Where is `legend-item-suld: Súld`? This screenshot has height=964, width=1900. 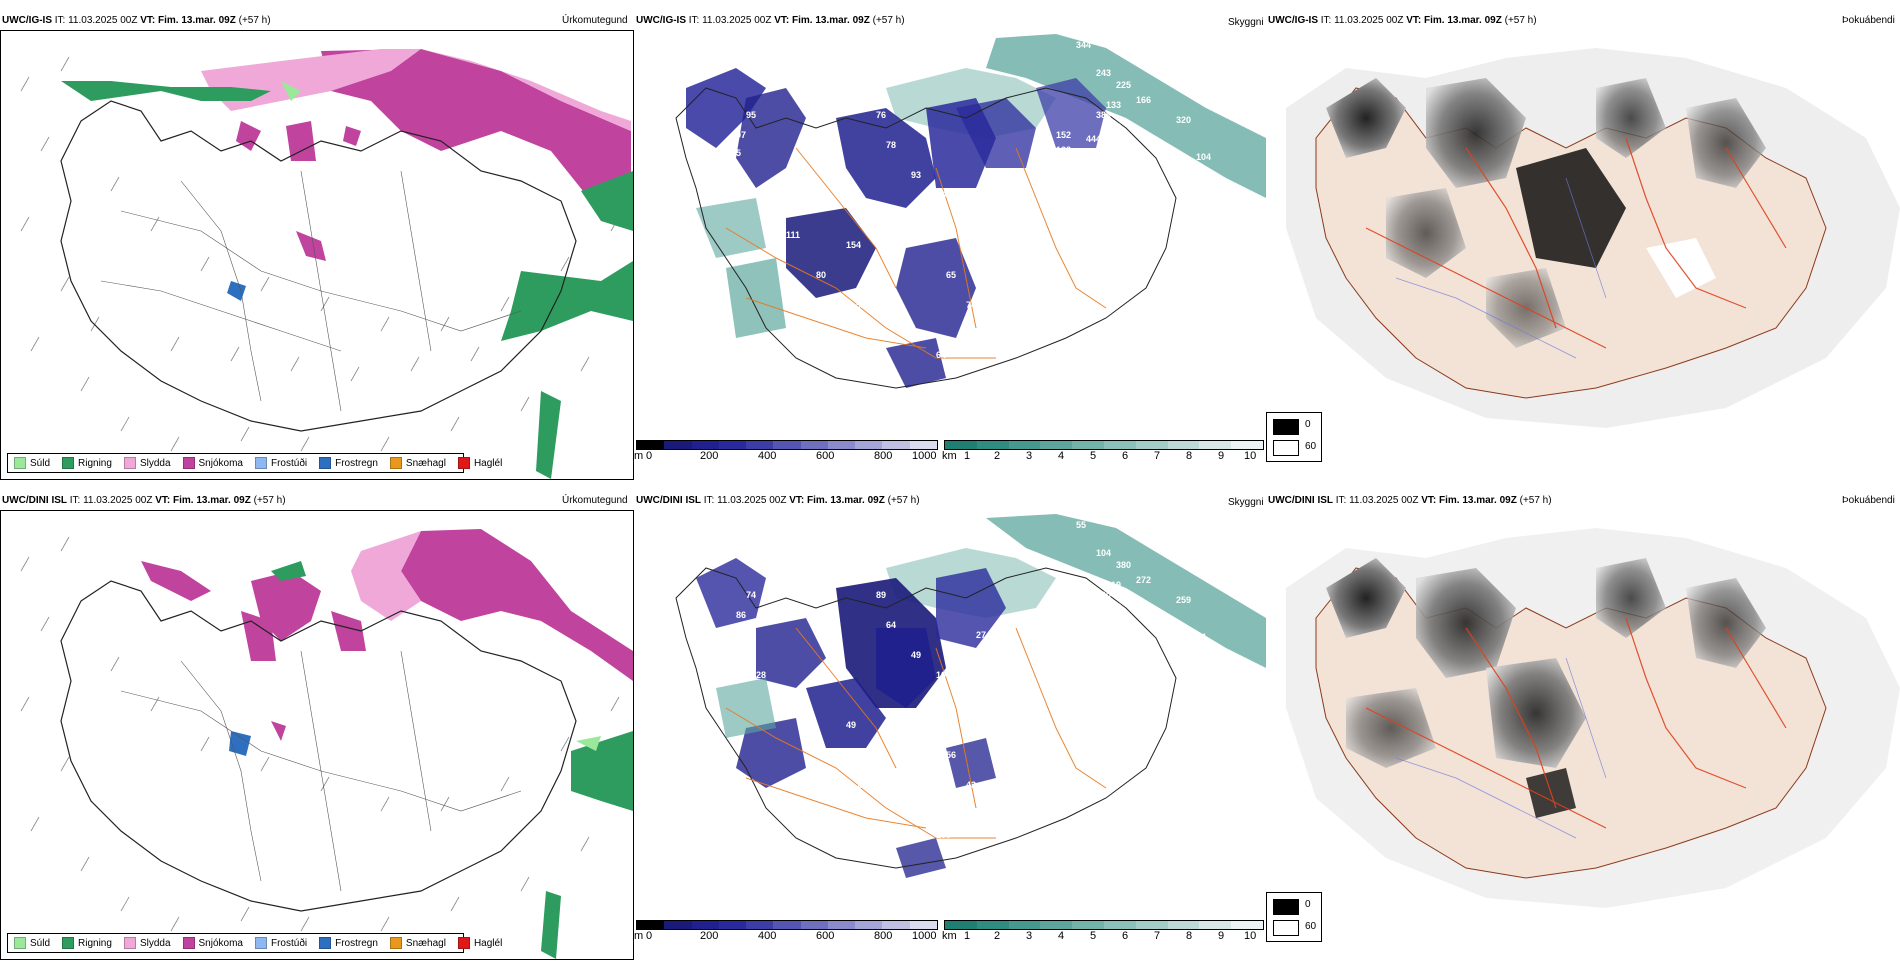 legend-item-suld: Súld is located at coordinates (32, 463).